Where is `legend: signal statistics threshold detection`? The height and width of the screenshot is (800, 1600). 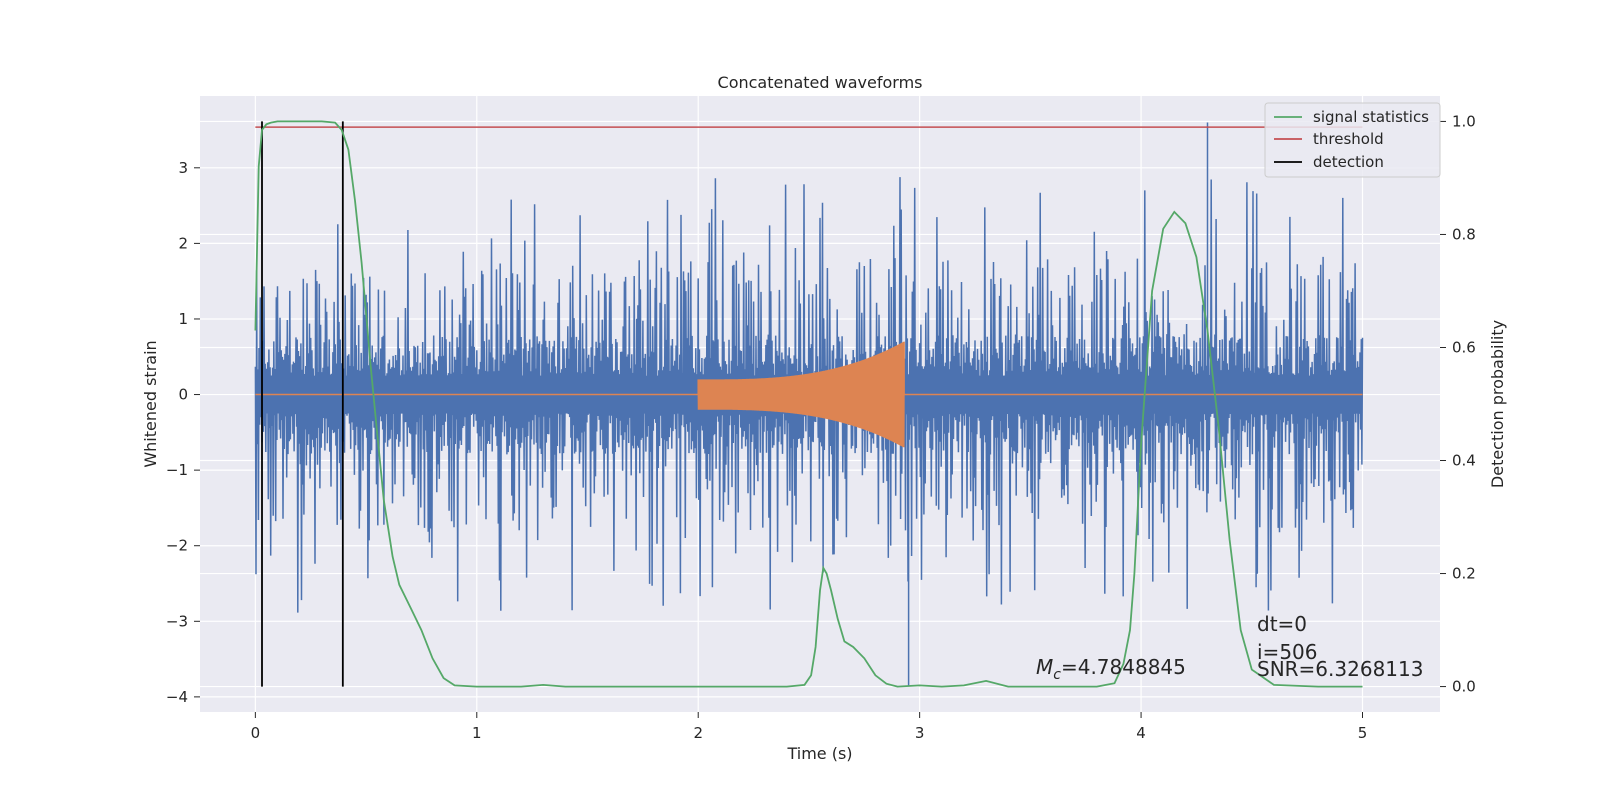
legend: signal statistics threshold detection is located at coordinates (1352, 140).